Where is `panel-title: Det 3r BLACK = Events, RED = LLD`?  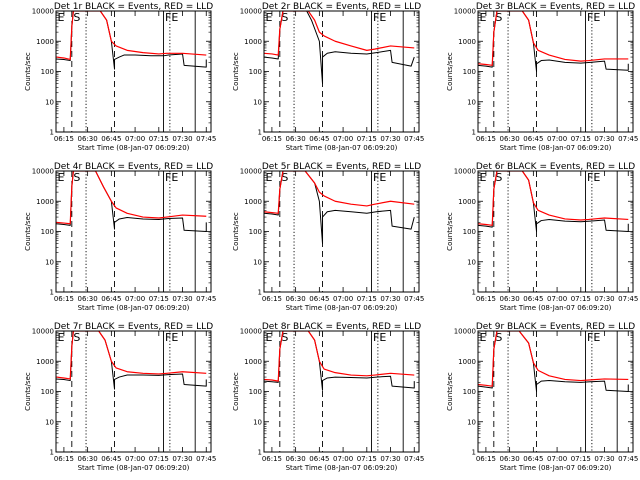
panel-title: Det 3r BLACK = Events, RED = LLD is located at coordinates (555, 7).